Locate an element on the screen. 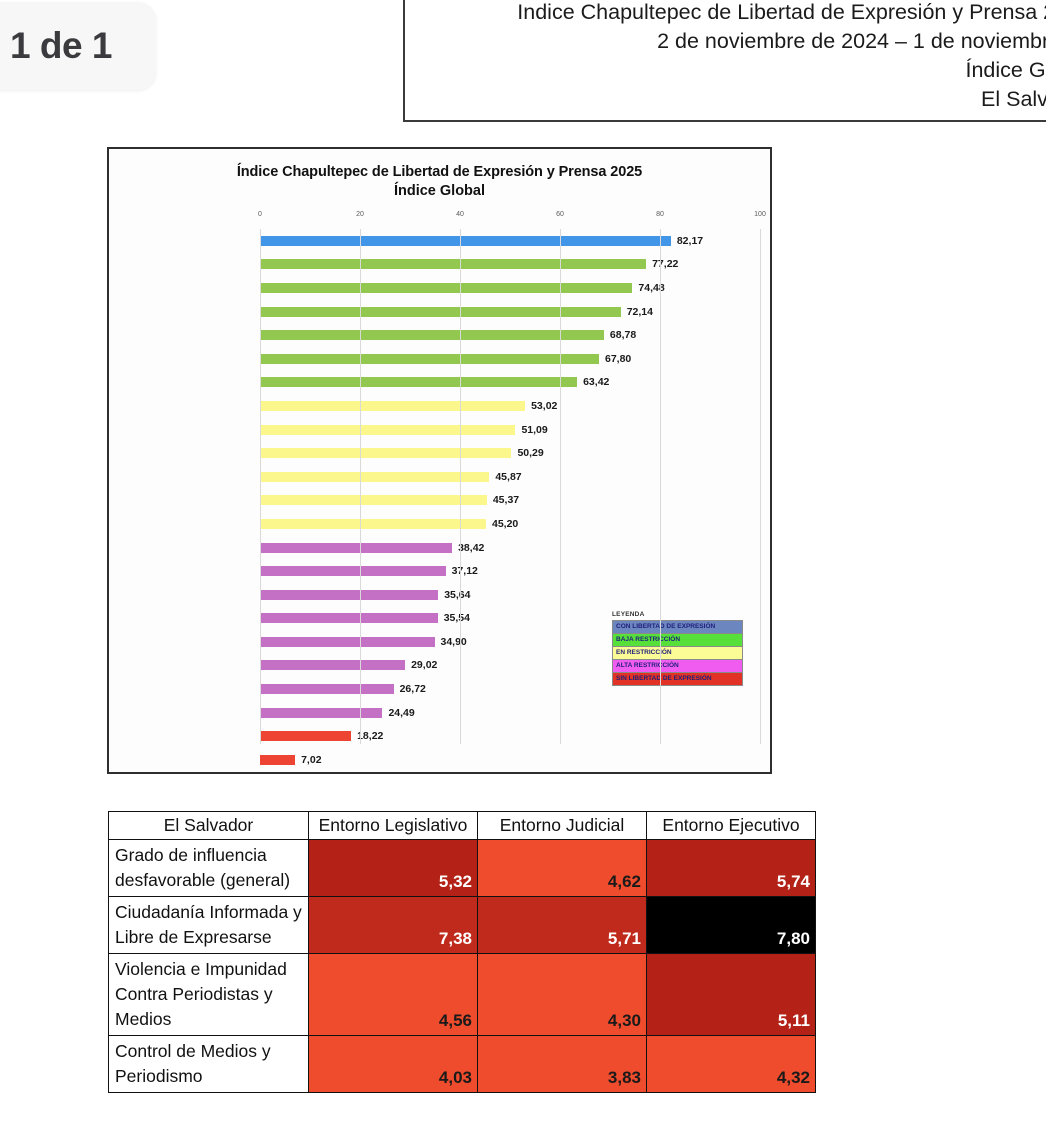 The image size is (1046, 1125). bar-value-label: 45,37 is located at coordinates (506, 500).